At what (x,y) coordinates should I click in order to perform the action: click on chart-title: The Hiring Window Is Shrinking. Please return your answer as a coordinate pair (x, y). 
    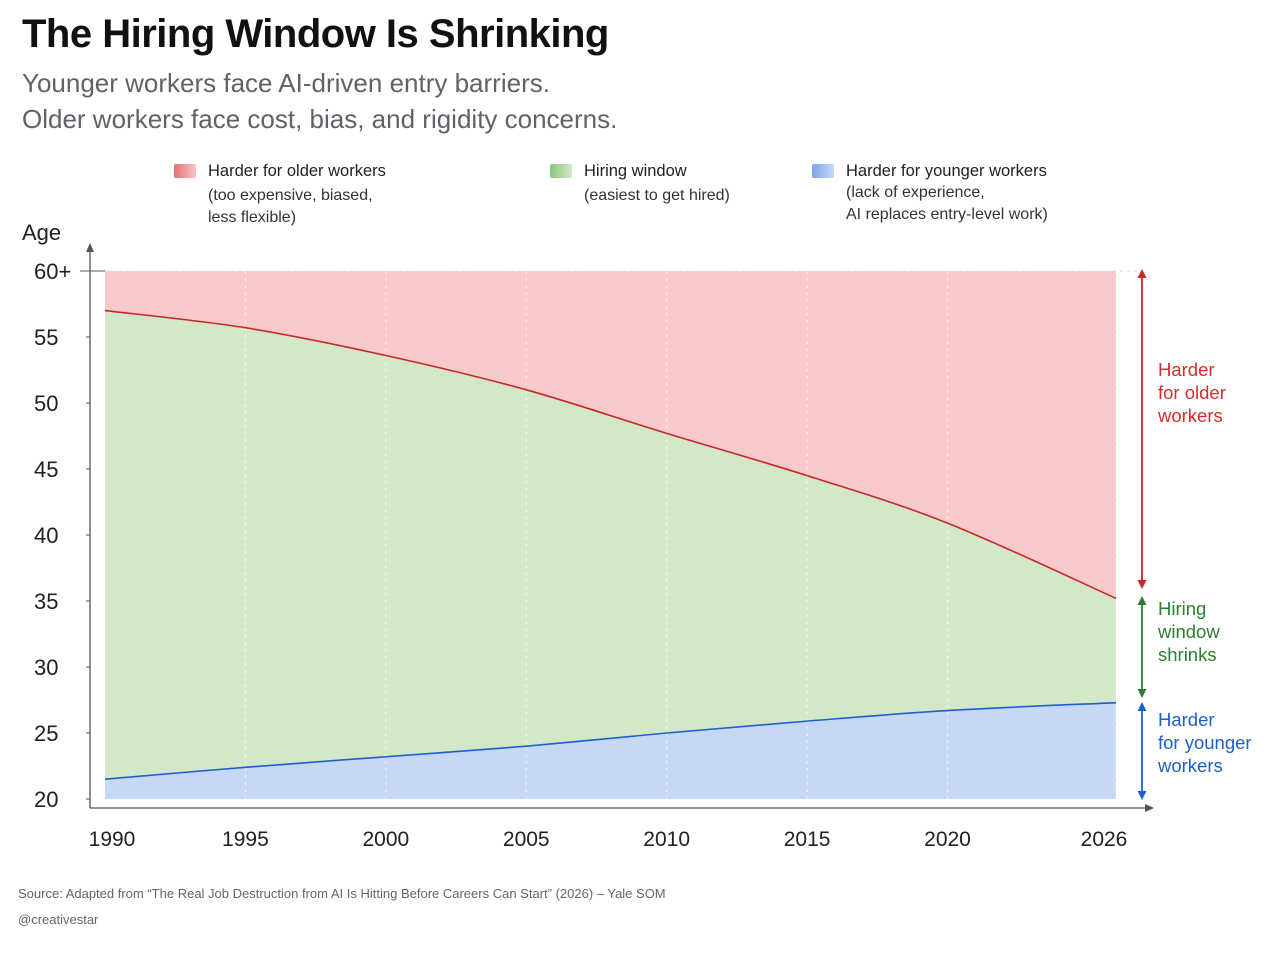
    Looking at the image, I should click on (315, 34).